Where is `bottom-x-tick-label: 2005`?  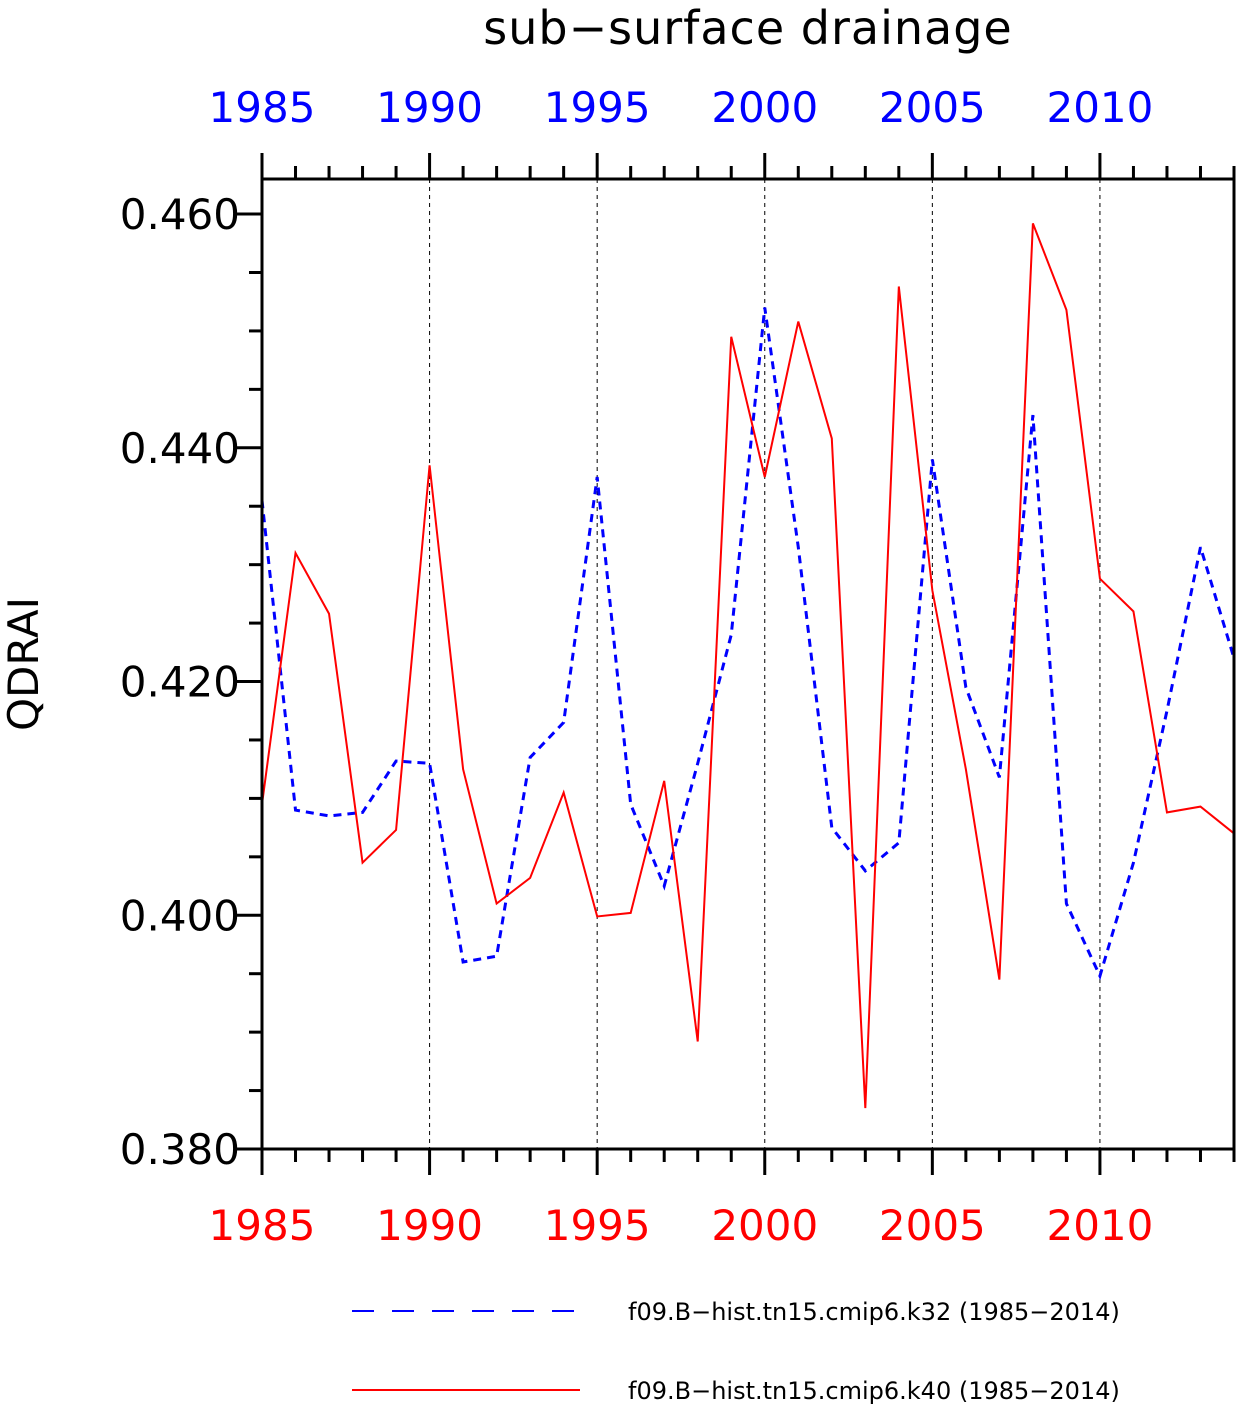
bottom-x-tick-label: 2005 is located at coordinates (932, 1225).